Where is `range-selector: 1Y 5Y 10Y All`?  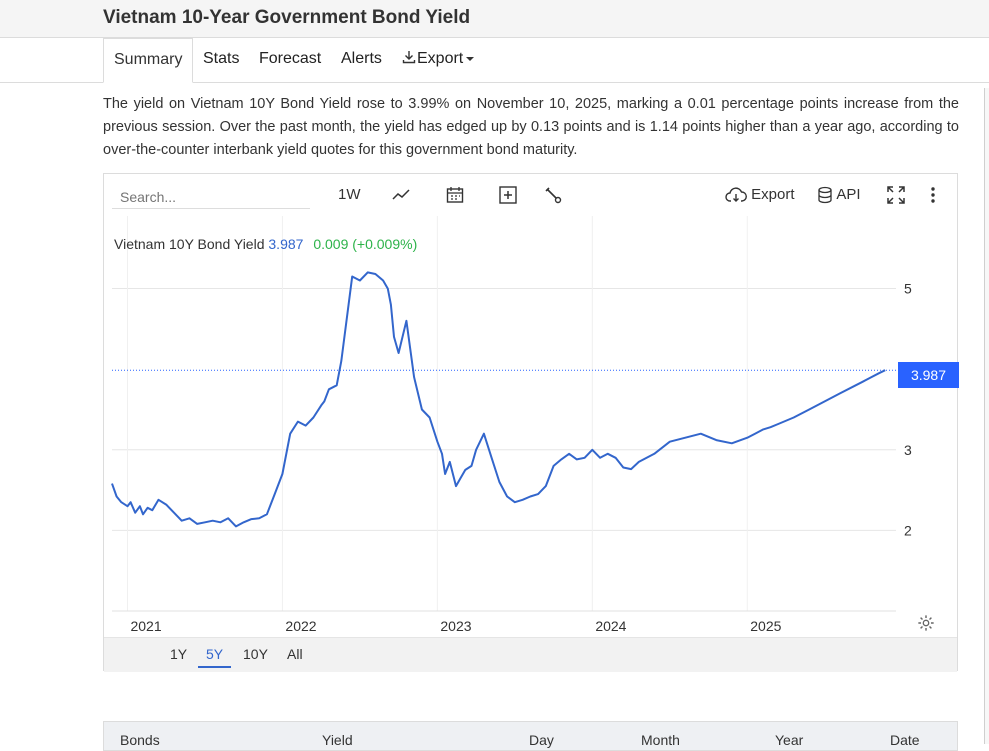 range-selector: 1Y 5Y 10Y All is located at coordinates (530, 654).